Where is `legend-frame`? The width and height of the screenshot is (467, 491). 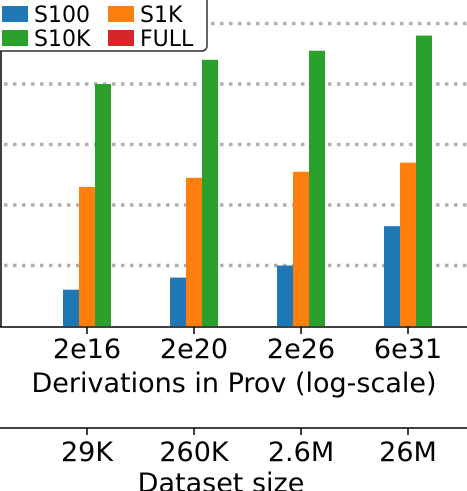
legend-frame is located at coordinates (104, 26).